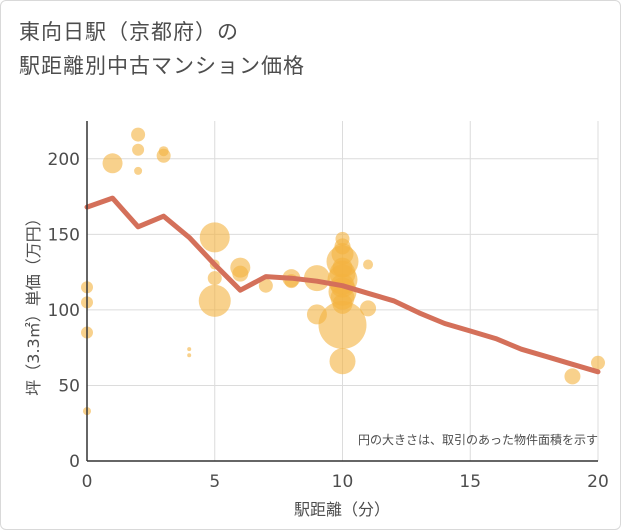 The height and width of the screenshot is (531, 621). What do you see at coordinates (598, 482) in the screenshot?
I see `x-tick-label: 20` at bounding box center [598, 482].